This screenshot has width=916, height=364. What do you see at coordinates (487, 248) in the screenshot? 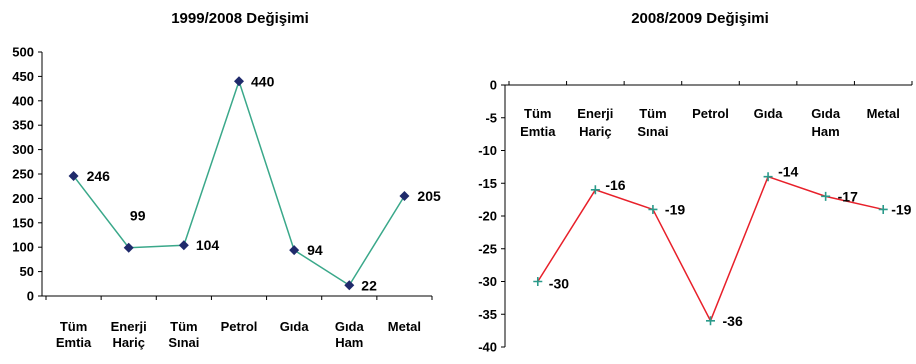
I see `right-y-tick-label: -25` at bounding box center [487, 248].